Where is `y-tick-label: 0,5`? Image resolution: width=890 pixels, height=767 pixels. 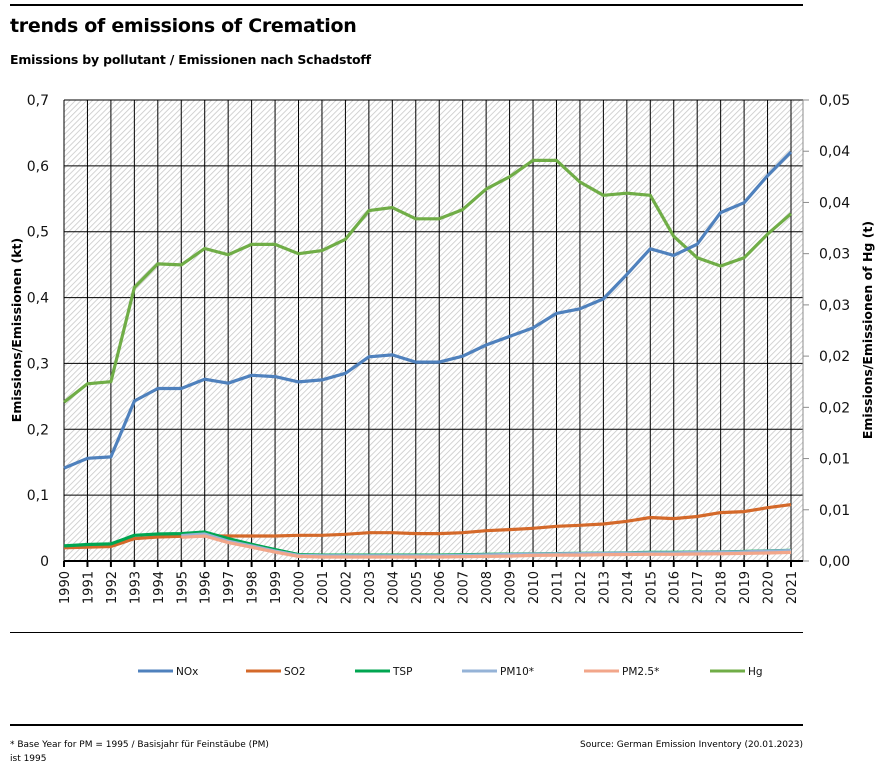
y-tick-label: 0,5 is located at coordinates (38, 233).